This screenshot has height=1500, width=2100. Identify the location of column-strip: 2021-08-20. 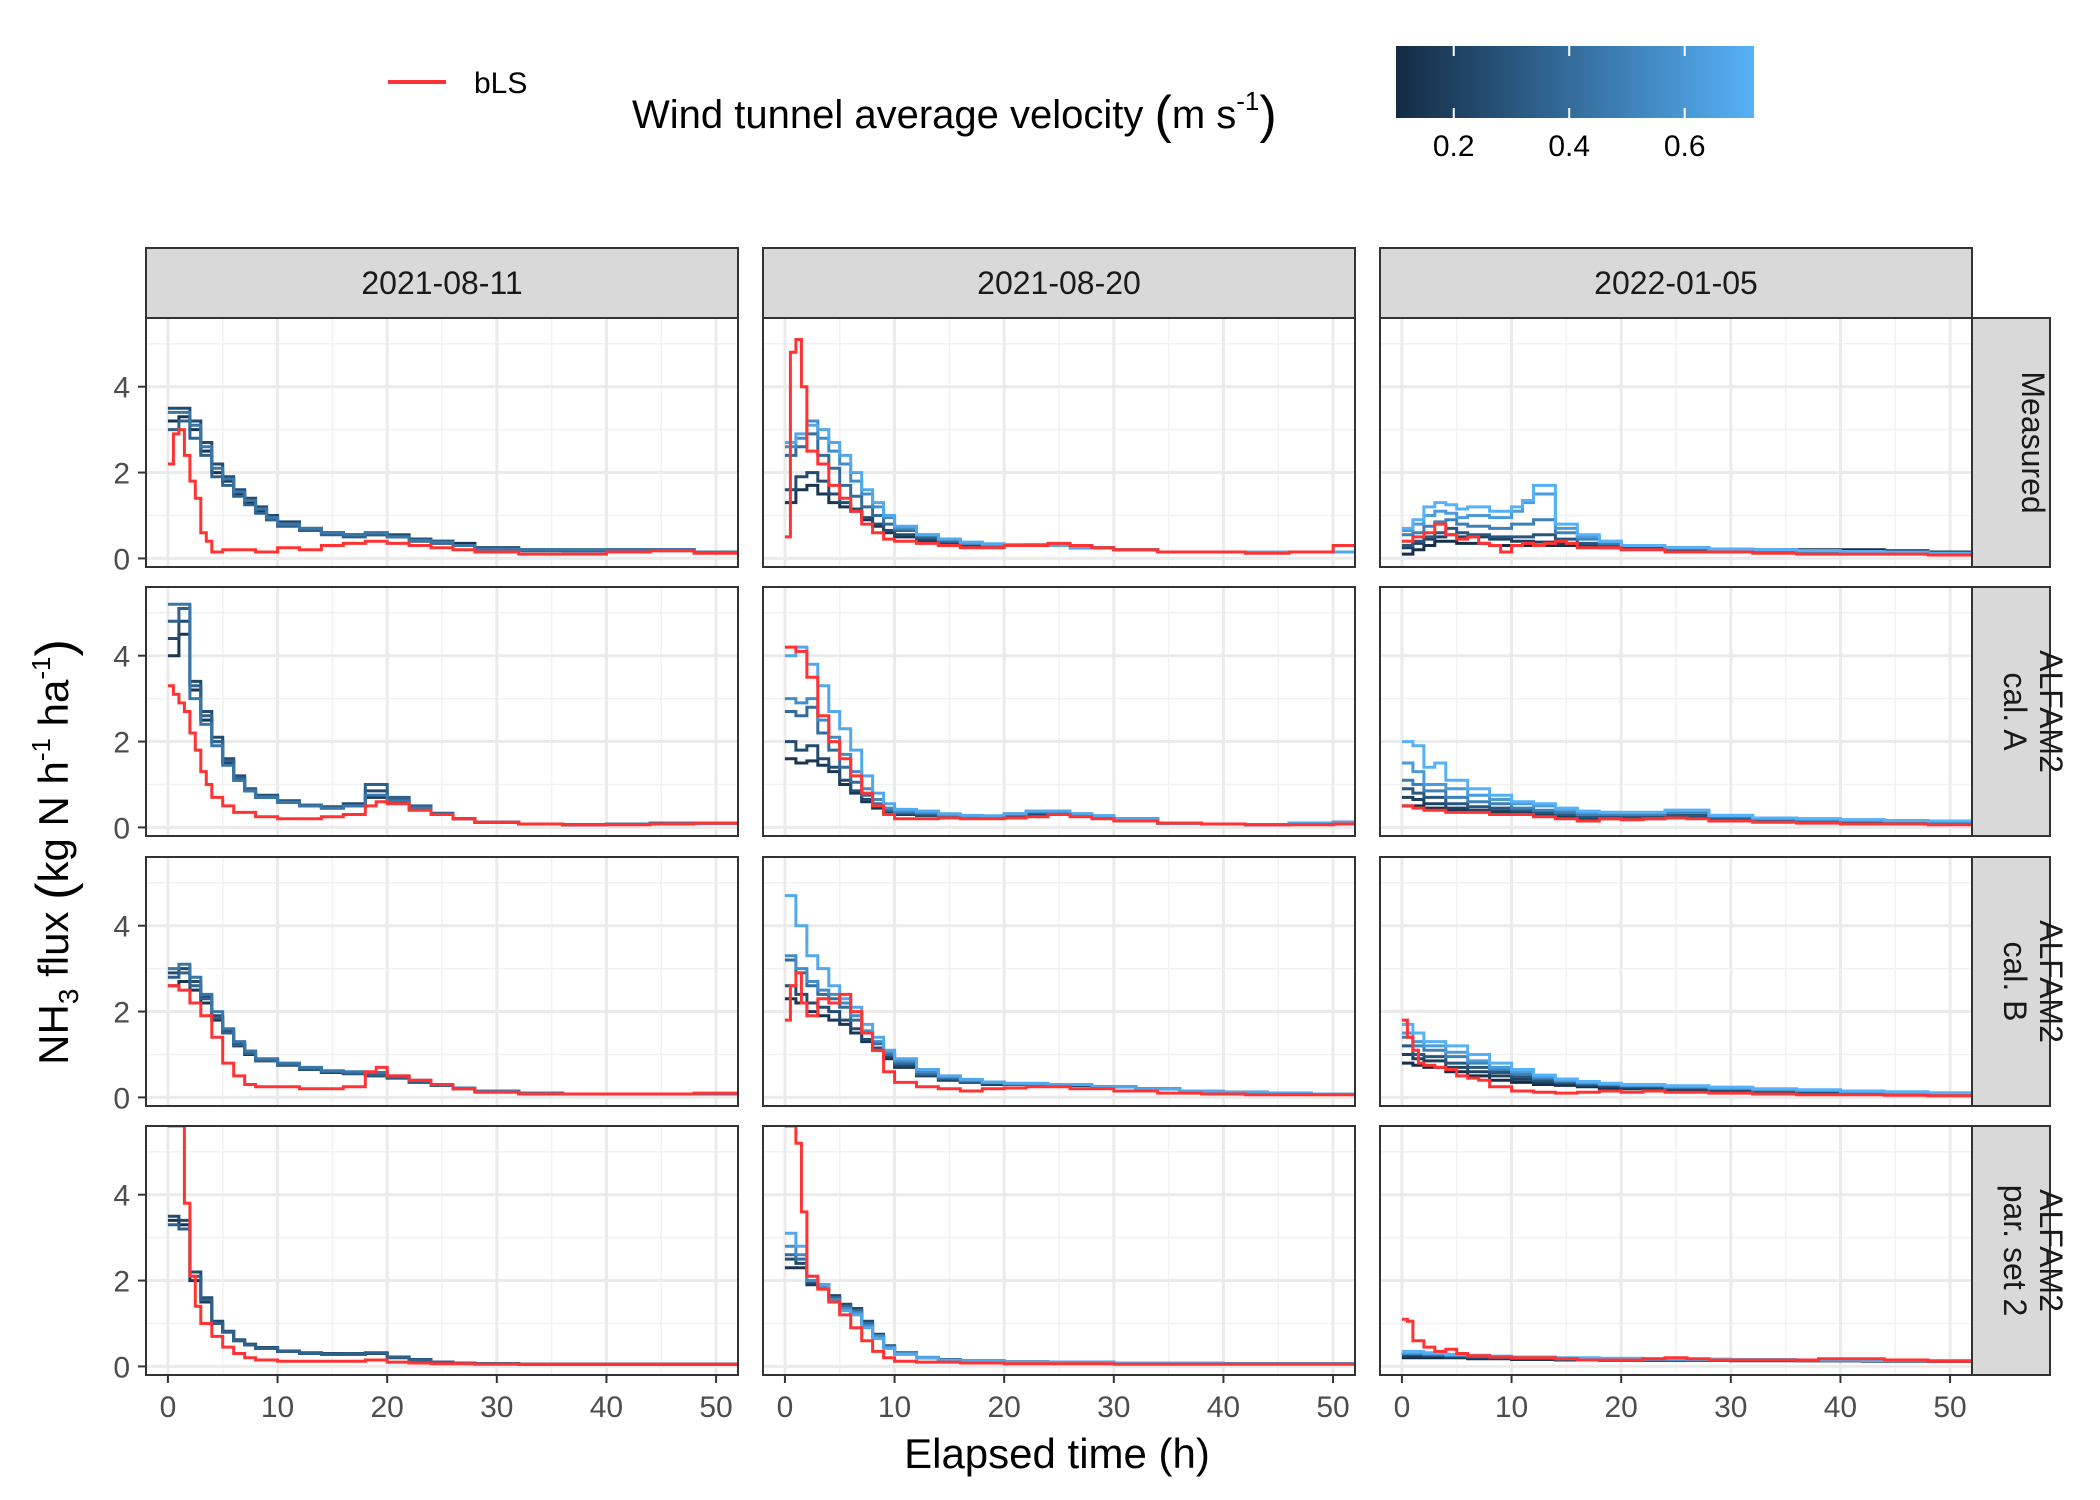
(1059, 283).